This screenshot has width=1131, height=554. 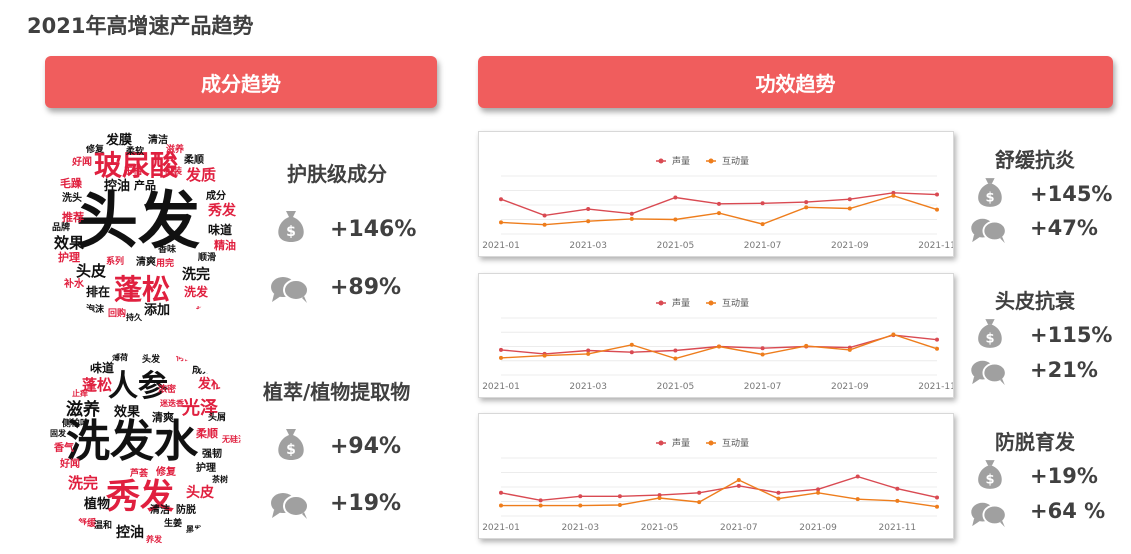 What do you see at coordinates (61, 228) in the screenshot?
I see `cloud-word: 品牌` at bounding box center [61, 228].